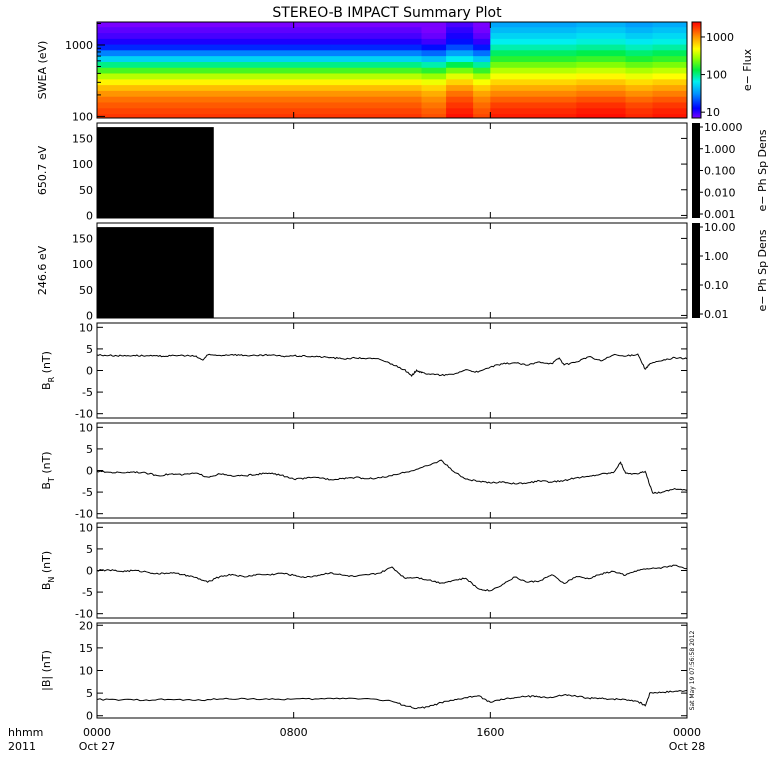  Describe the element at coordinates (687, 746) in the screenshot. I see `x-tick-date: Oct 28` at that location.